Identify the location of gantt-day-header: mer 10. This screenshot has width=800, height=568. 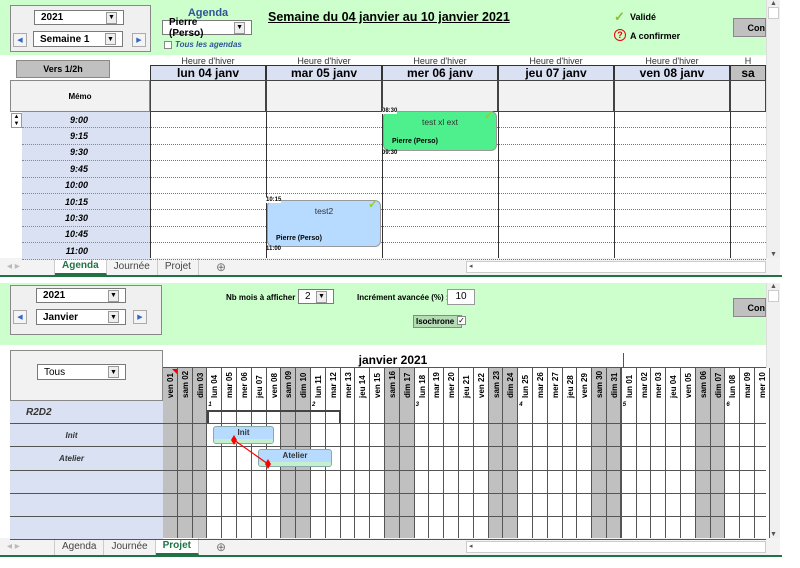
(762, 385).